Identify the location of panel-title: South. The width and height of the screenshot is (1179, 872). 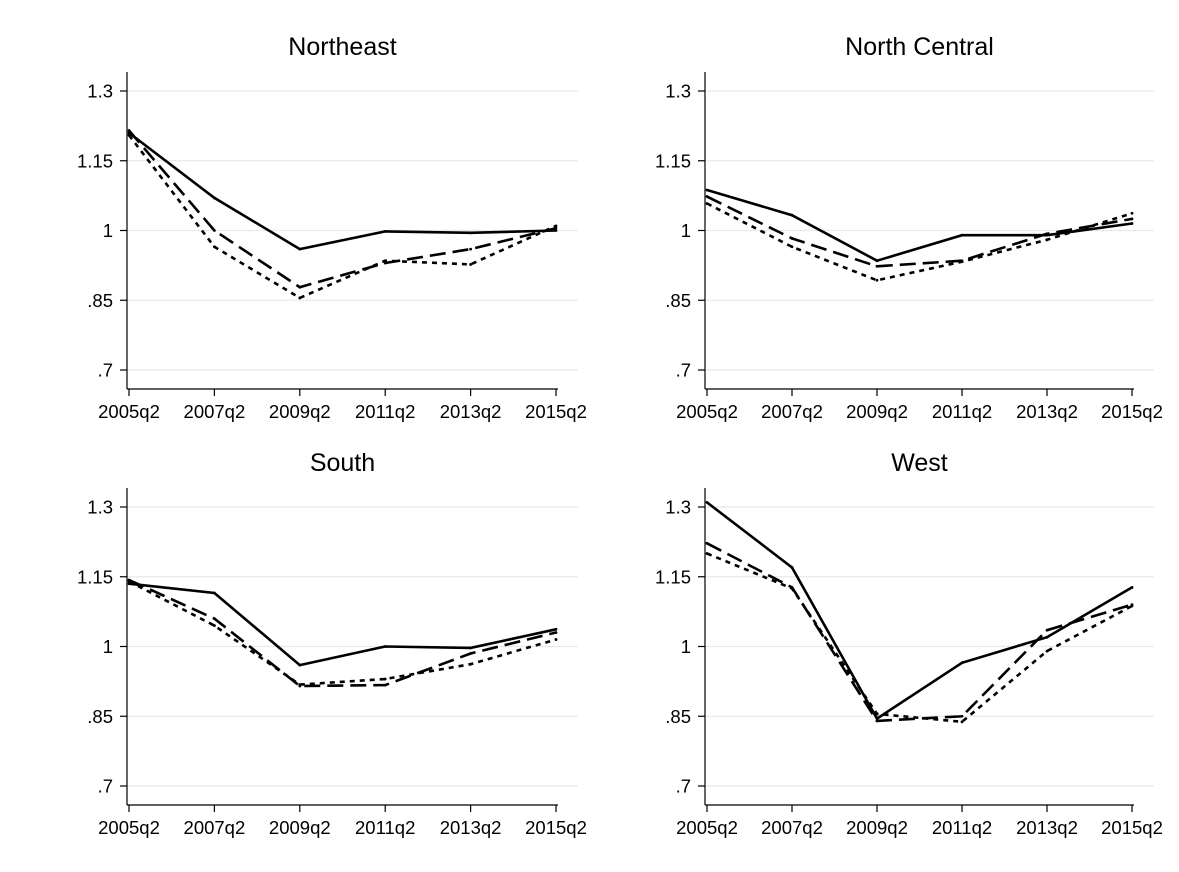
(342, 463).